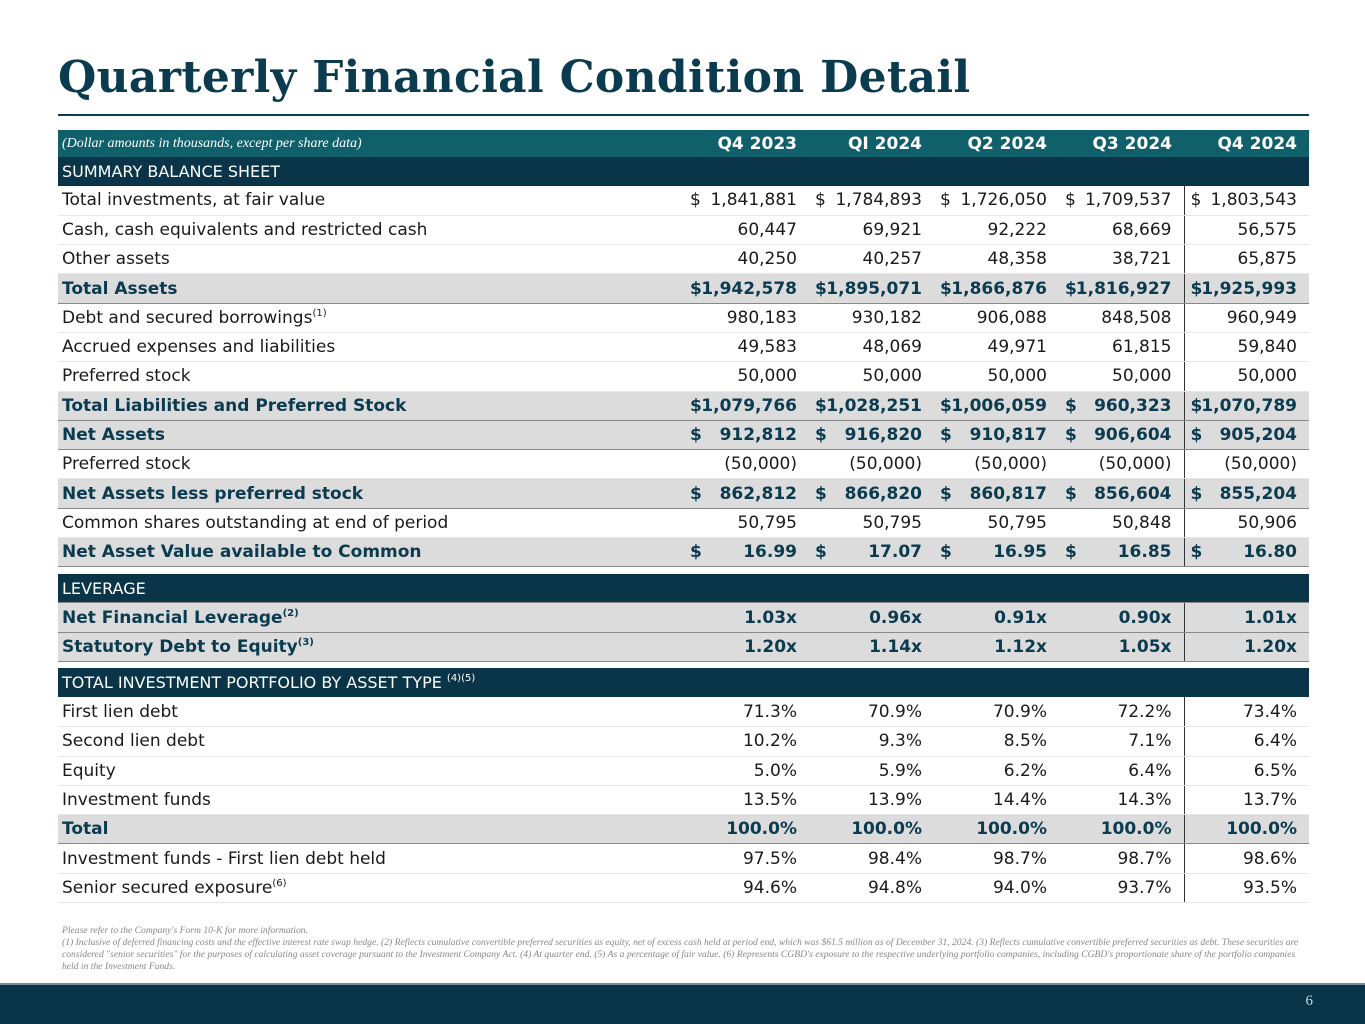  I want to click on value-cell: 7.1%, so click(1121, 741).